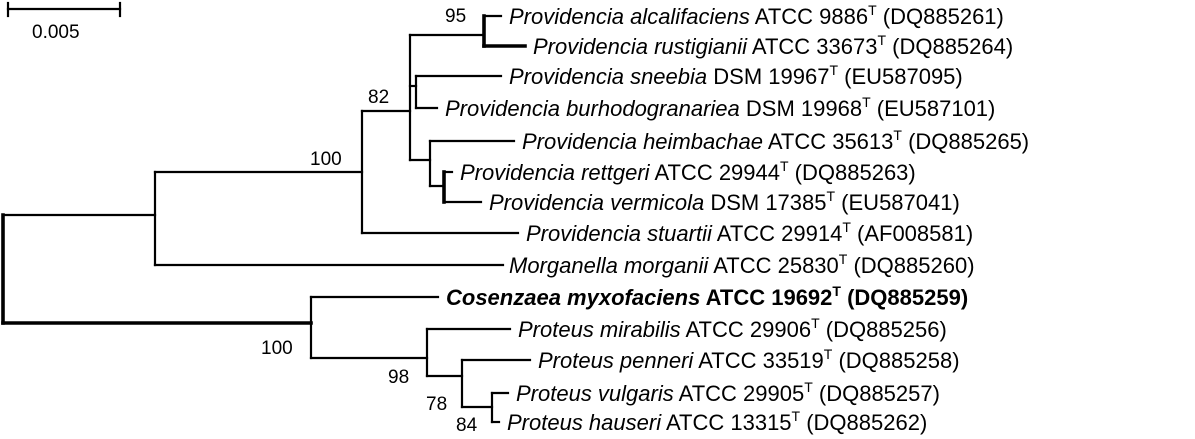  Describe the element at coordinates (555, 172) in the screenshot. I see `species-name: Providencia rettgeri` at that location.